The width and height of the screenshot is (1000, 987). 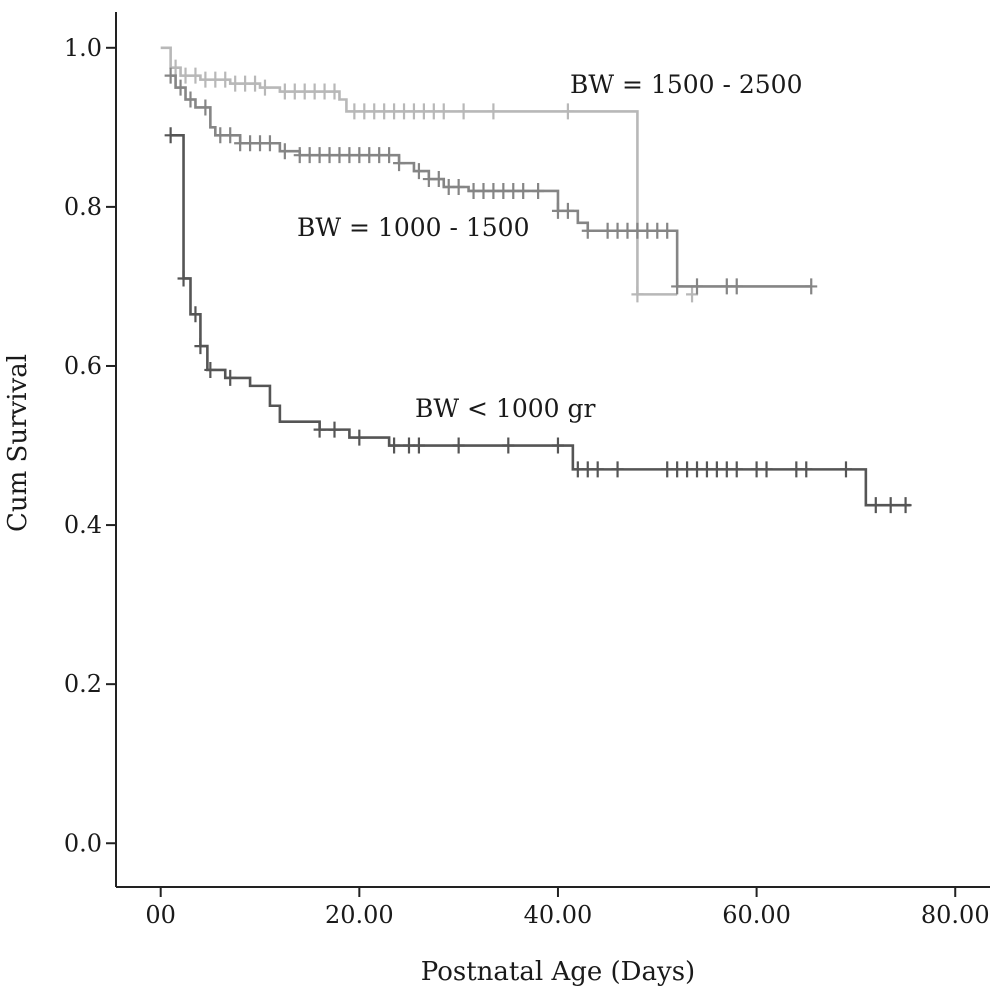 What do you see at coordinates (686, 84) in the screenshot?
I see `series-label-bw-1500-2500: BW = 1500 - 2500` at bounding box center [686, 84].